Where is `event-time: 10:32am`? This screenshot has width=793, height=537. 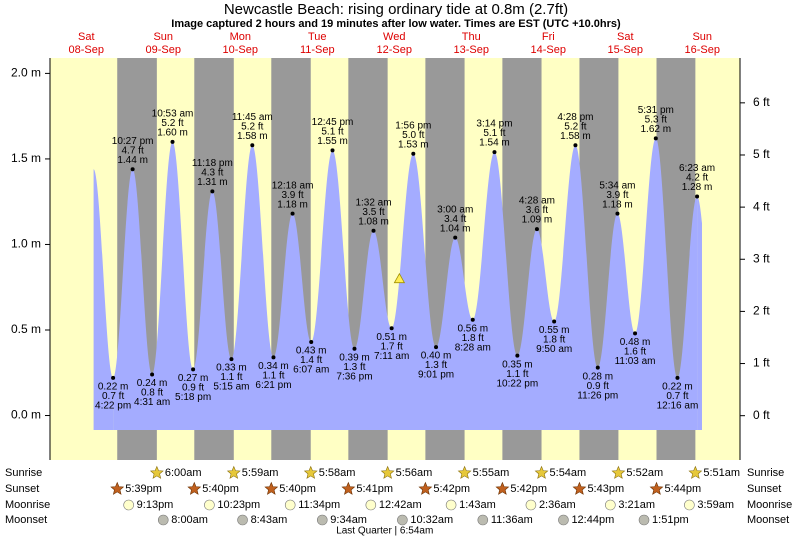 event-time: 10:32am is located at coordinates (431, 520).